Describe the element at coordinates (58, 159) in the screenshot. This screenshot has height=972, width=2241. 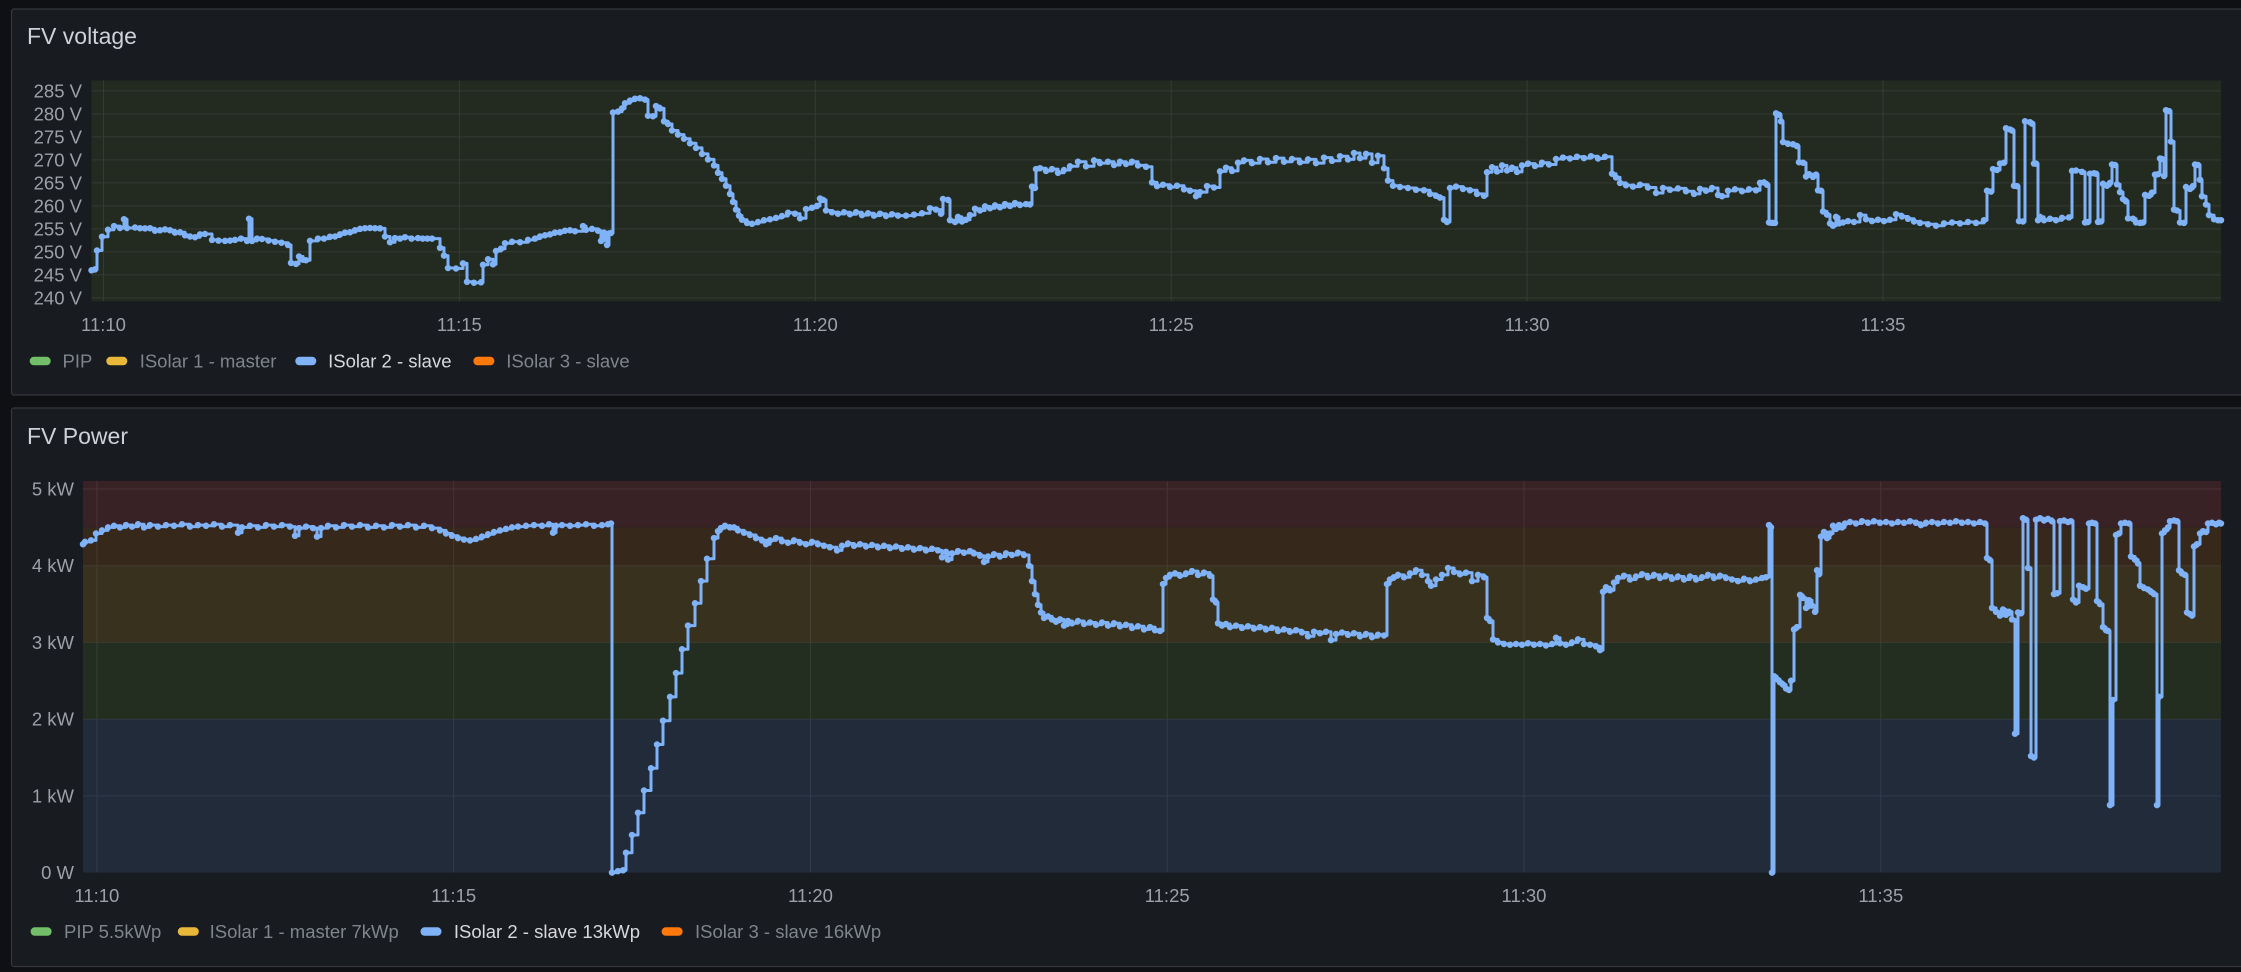
I see `svg-text: 270 V` at that location.